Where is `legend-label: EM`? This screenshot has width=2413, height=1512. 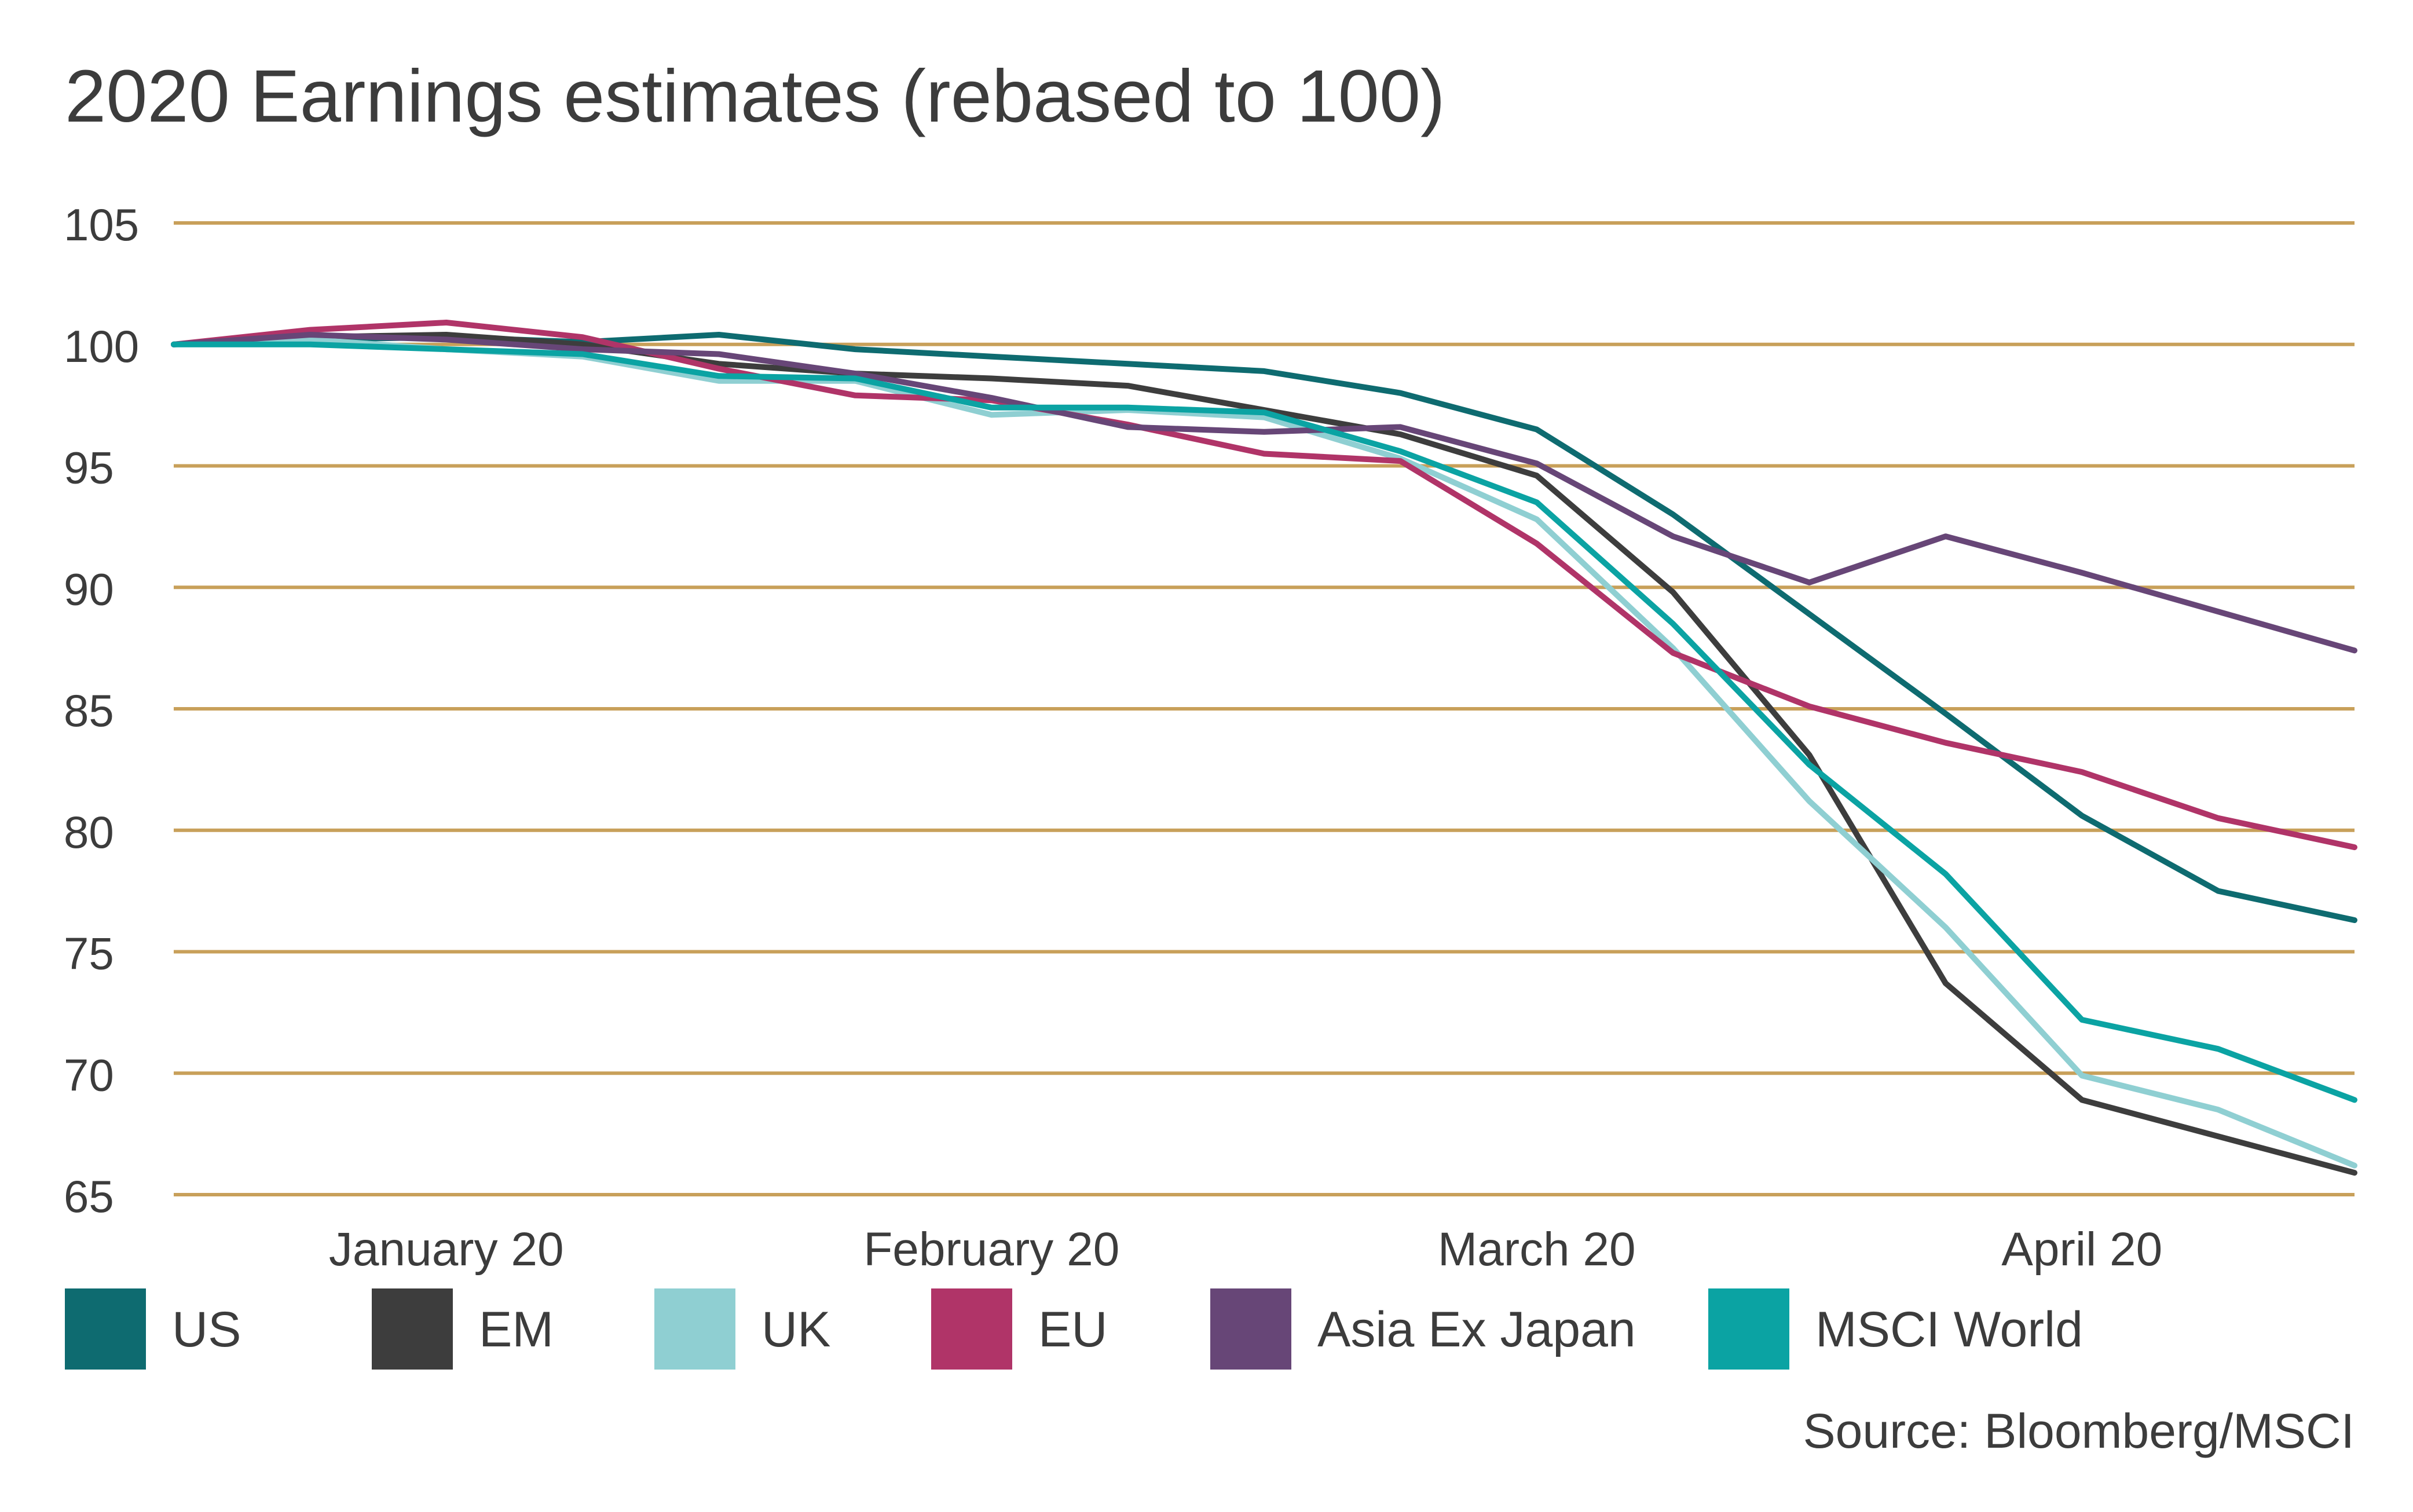
legend-label: EM is located at coordinates (516, 1329).